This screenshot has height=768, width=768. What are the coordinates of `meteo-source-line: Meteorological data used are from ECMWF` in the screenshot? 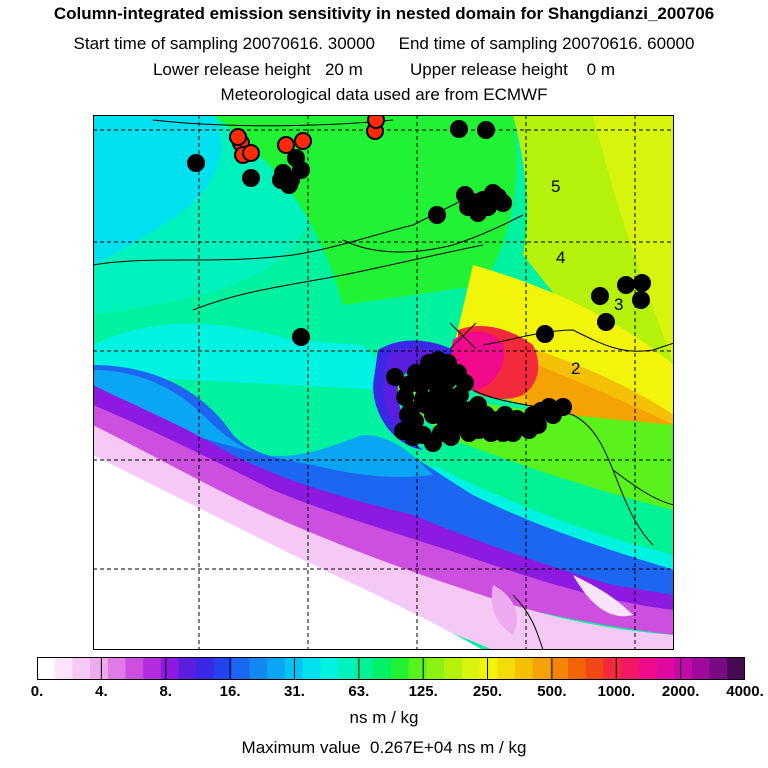 It's located at (384, 94).